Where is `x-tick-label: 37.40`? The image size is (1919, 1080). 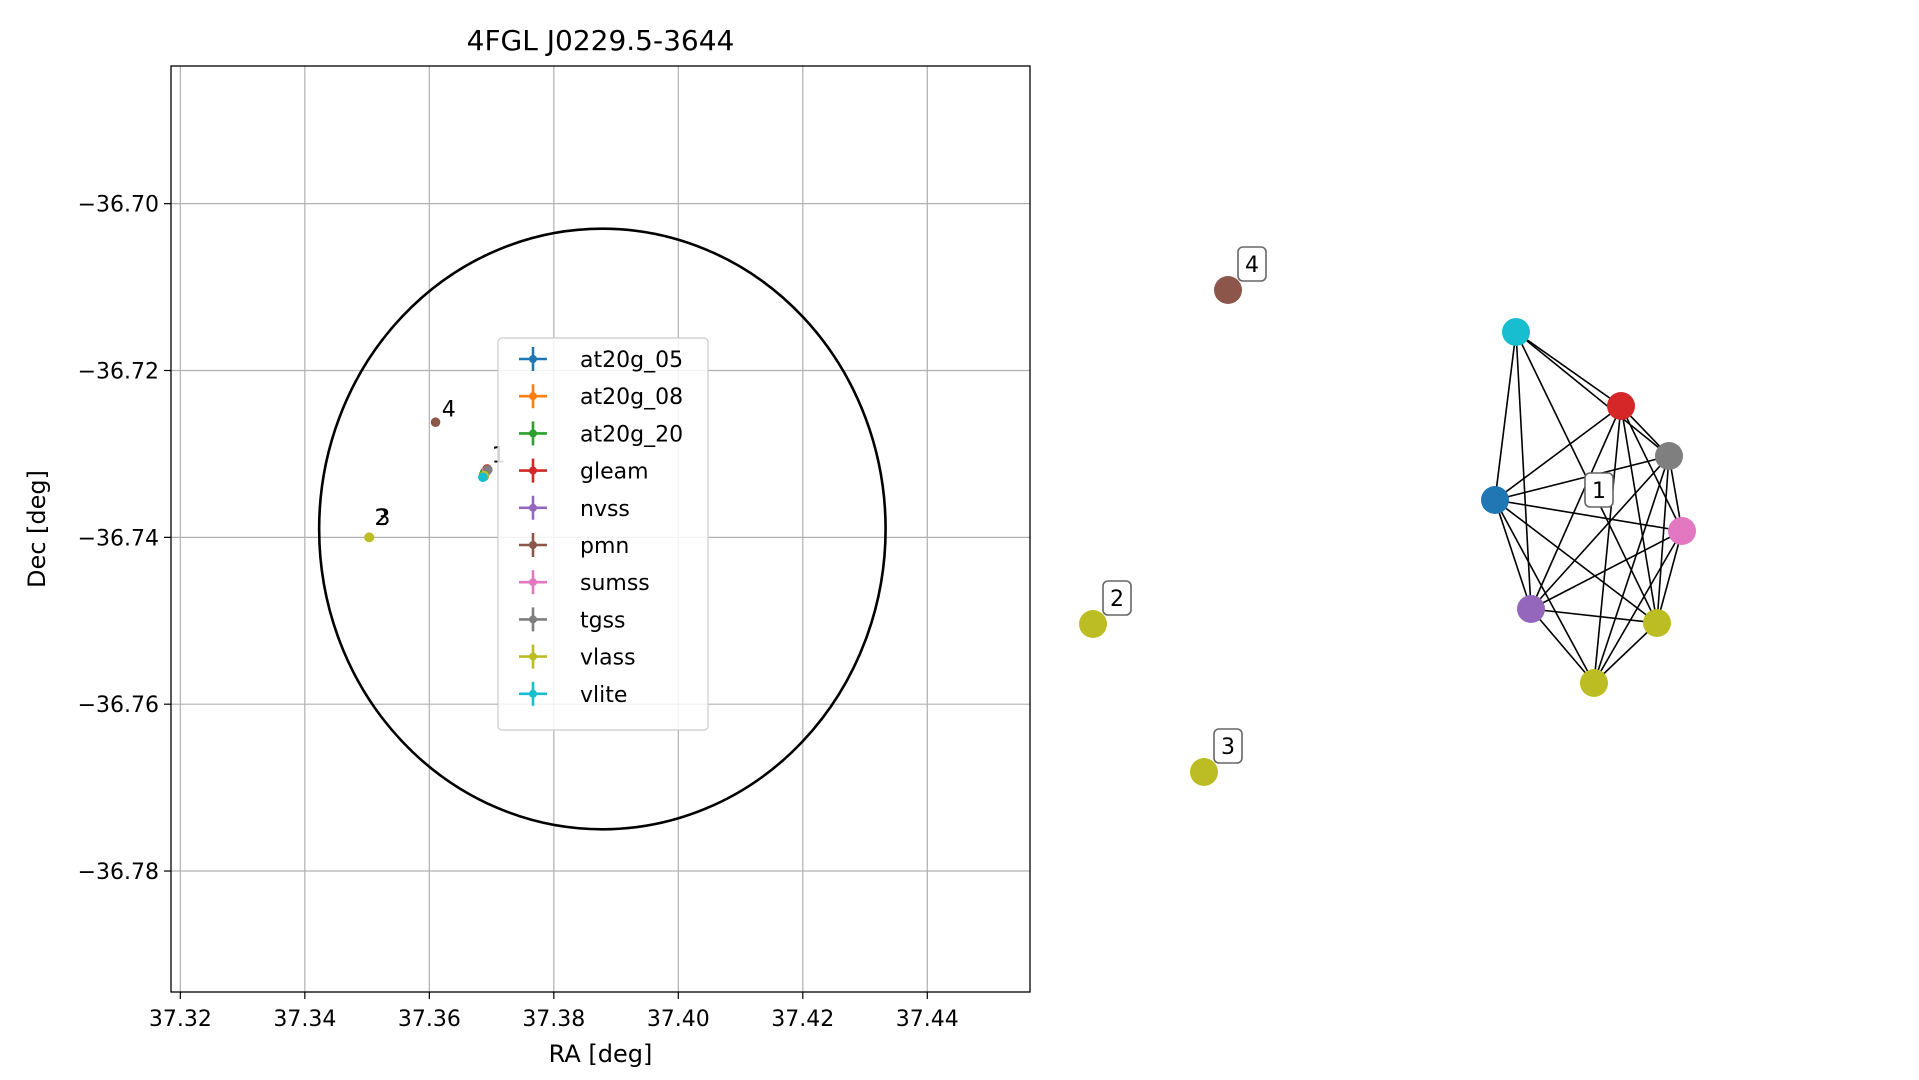
x-tick-label: 37.40 is located at coordinates (678, 1019).